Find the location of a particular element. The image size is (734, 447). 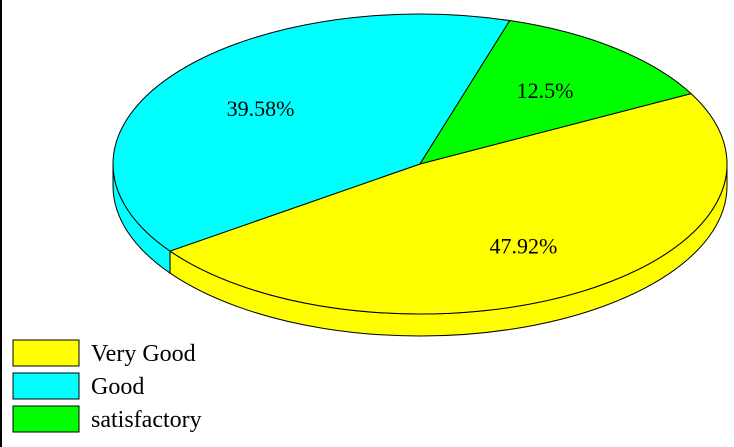

legend-label-good: Good is located at coordinates (117, 387).